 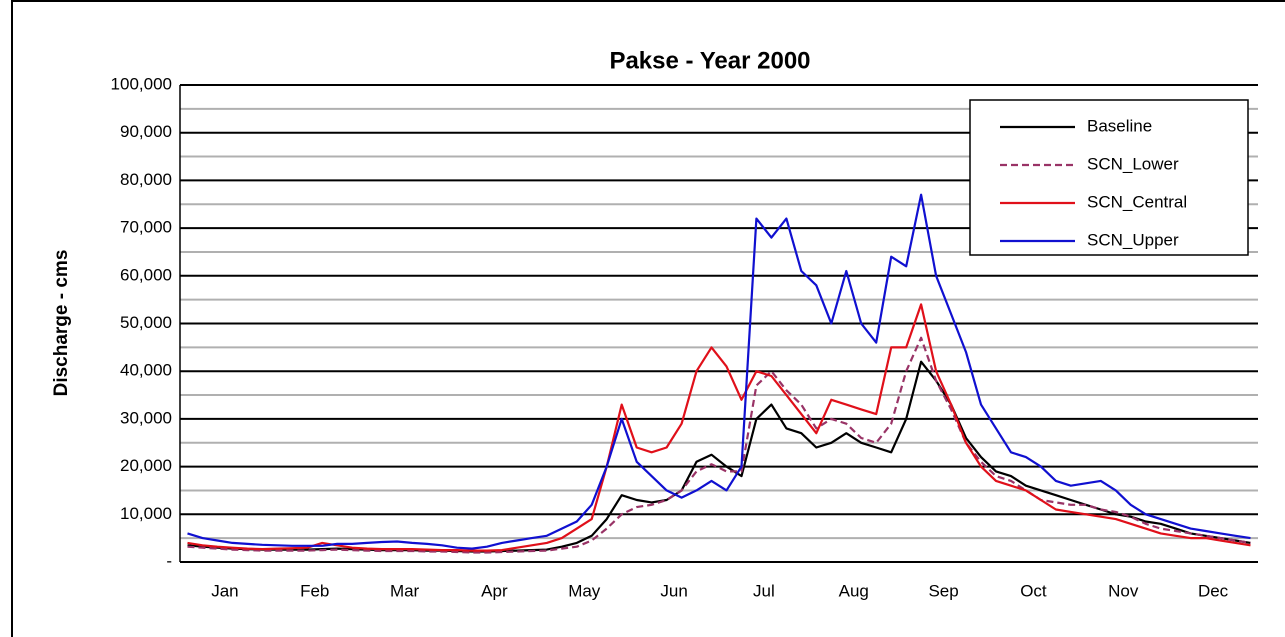 I want to click on y-tick-label: 30,000, so click(x=146, y=417).